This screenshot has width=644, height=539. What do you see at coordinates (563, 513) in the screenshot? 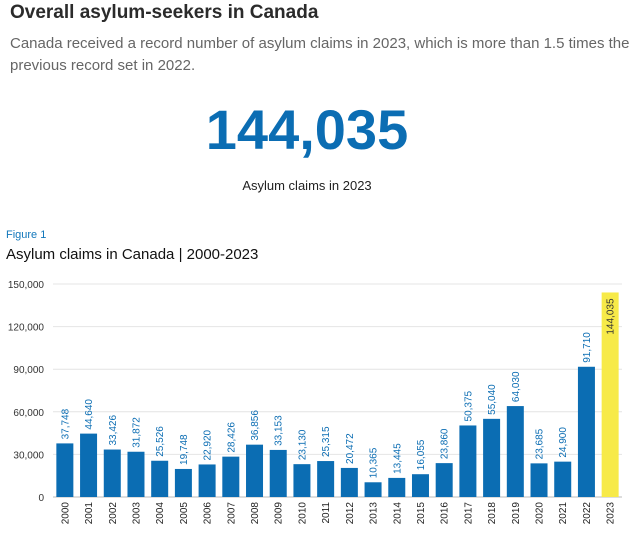
I see `x-tick-label: 2021` at bounding box center [563, 513].